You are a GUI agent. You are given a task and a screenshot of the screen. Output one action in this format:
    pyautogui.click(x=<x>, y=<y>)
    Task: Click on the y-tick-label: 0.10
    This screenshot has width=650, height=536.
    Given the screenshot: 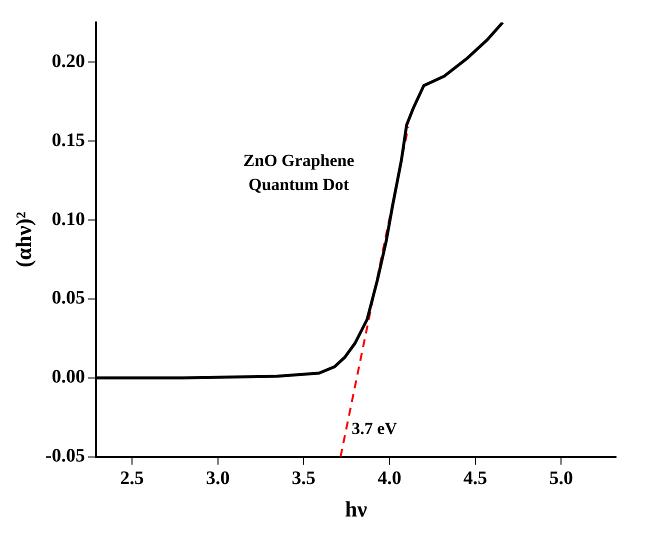 What is the action you would take?
    pyautogui.click(x=68, y=219)
    